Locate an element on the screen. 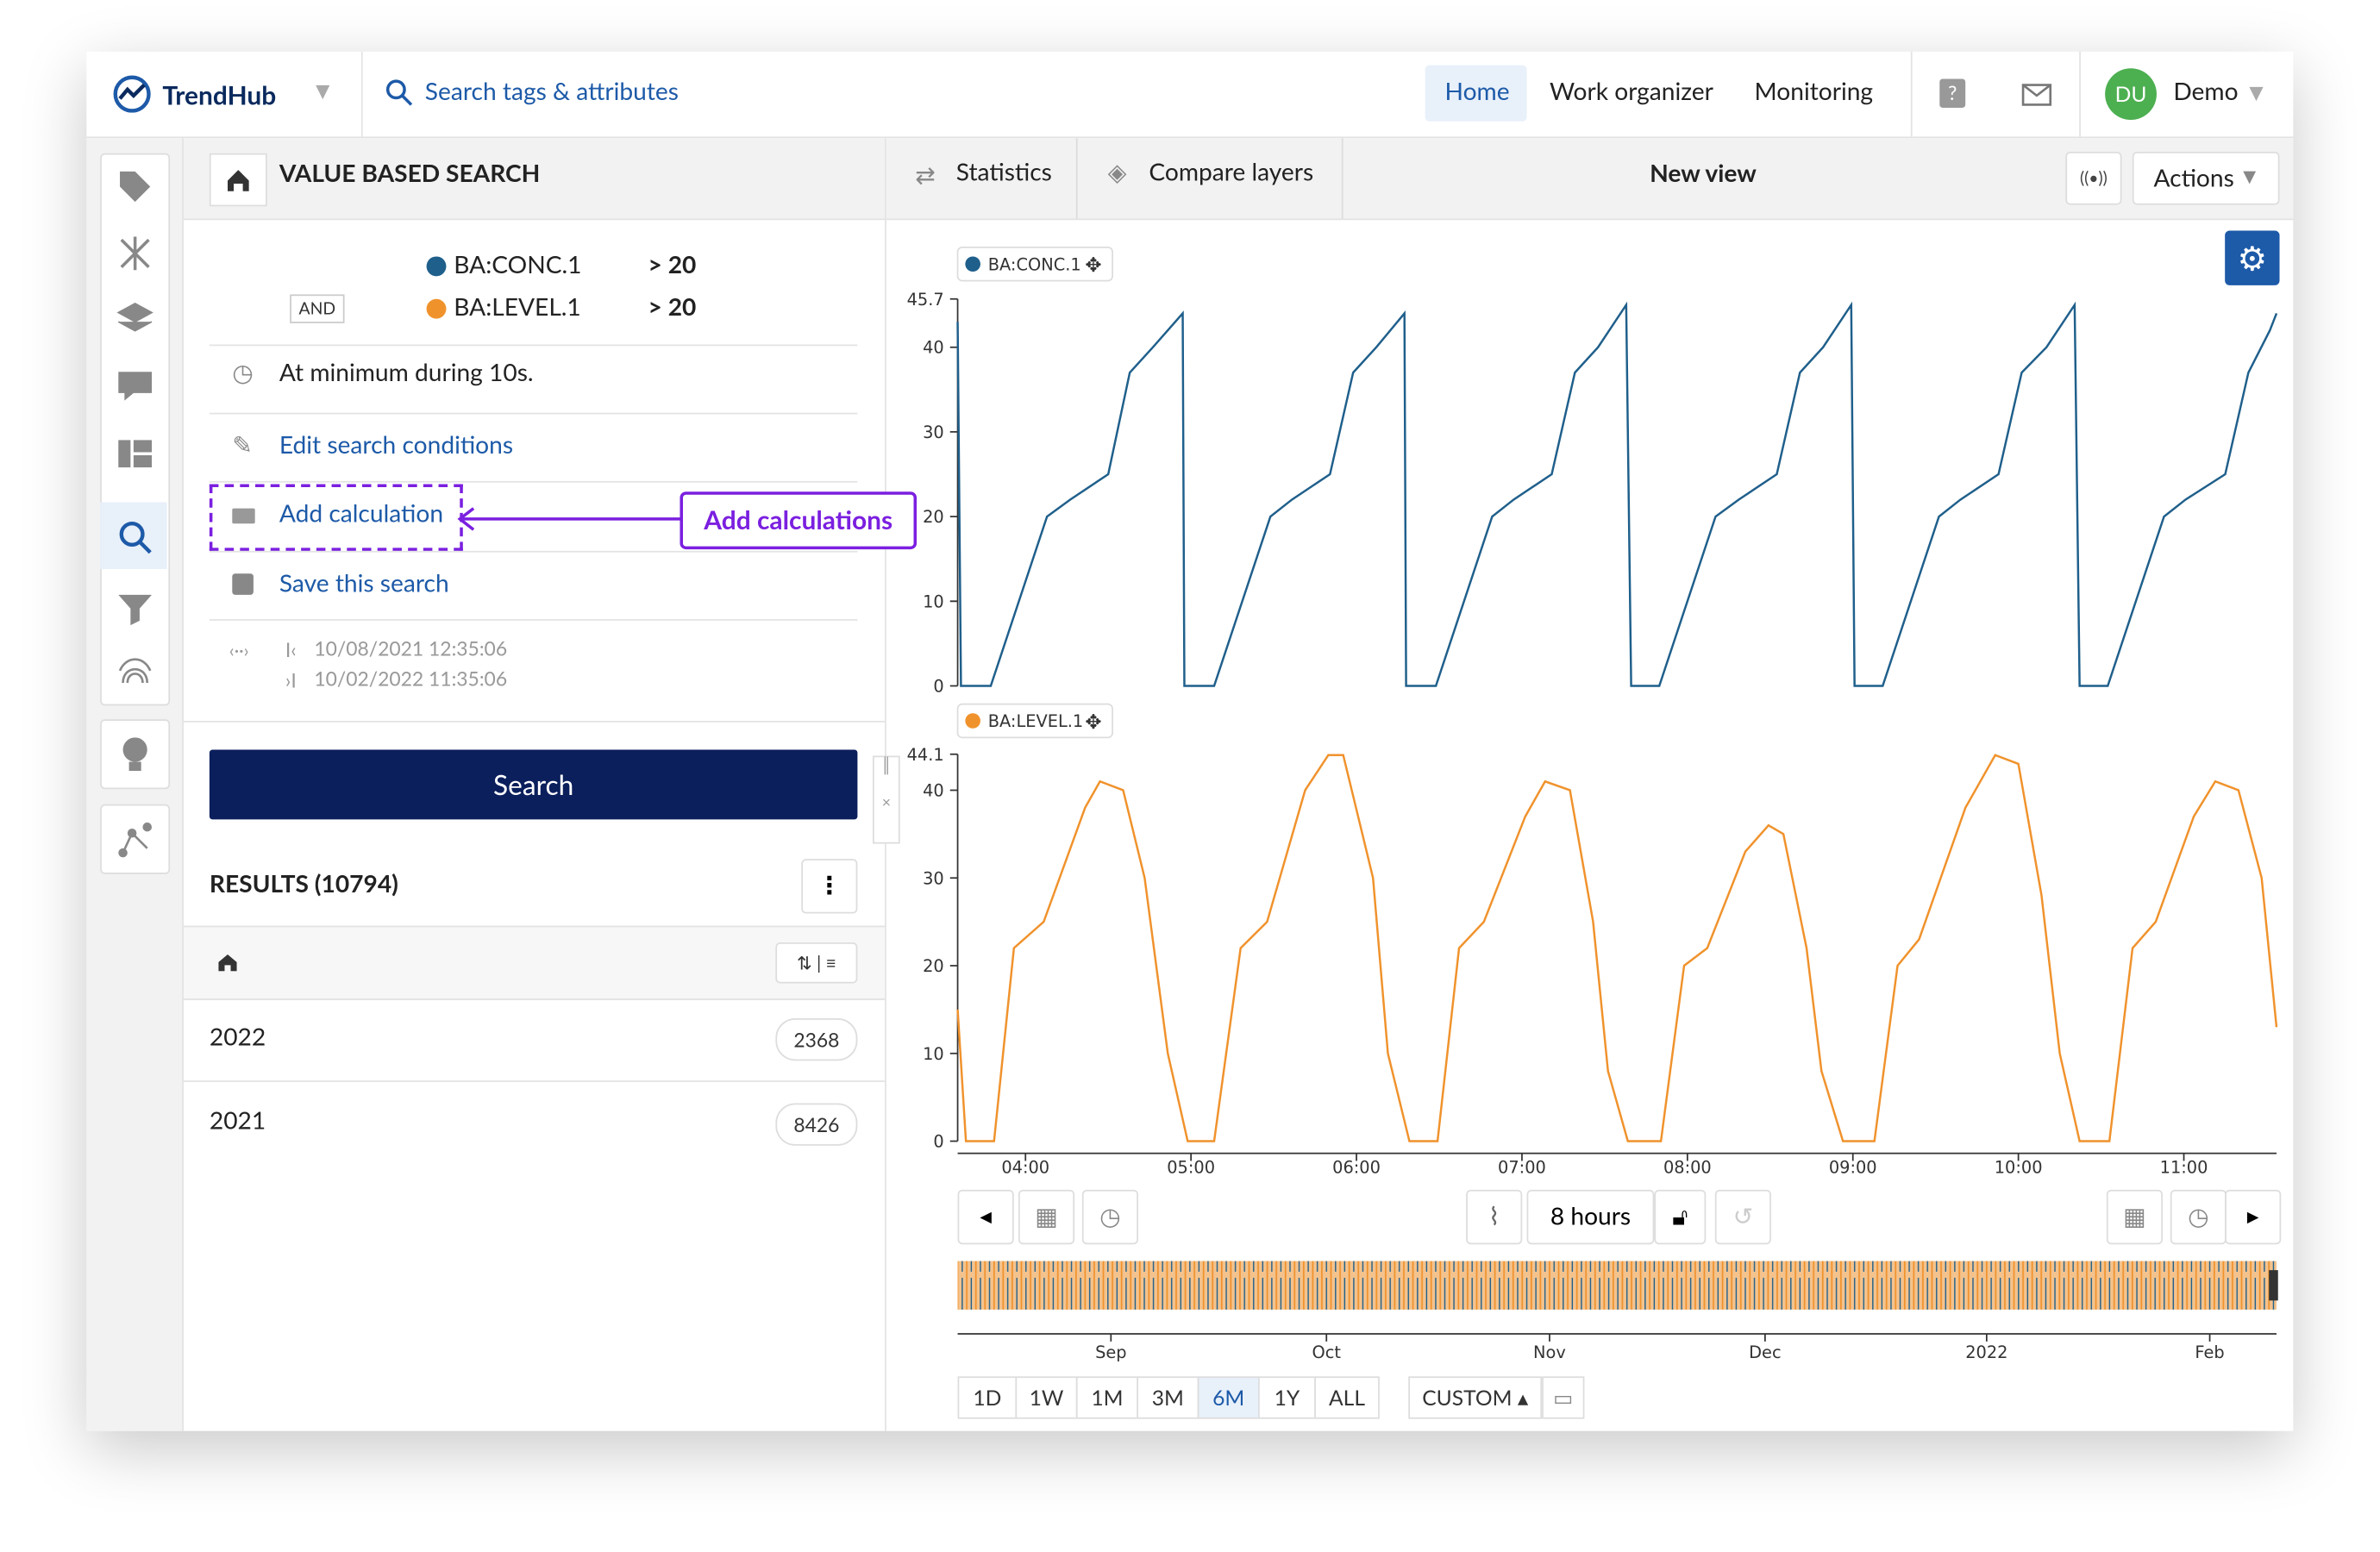 The width and height of the screenshot is (2380, 1552). next-button: ▶ is located at coordinates (2254, 1217).